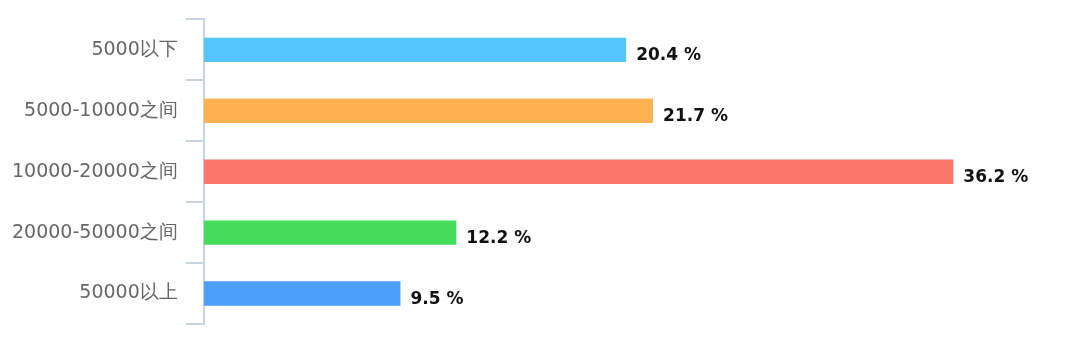 The height and width of the screenshot is (348, 1092). What do you see at coordinates (101, 108) in the screenshot?
I see `y-tick-label: 5000-10000之间` at bounding box center [101, 108].